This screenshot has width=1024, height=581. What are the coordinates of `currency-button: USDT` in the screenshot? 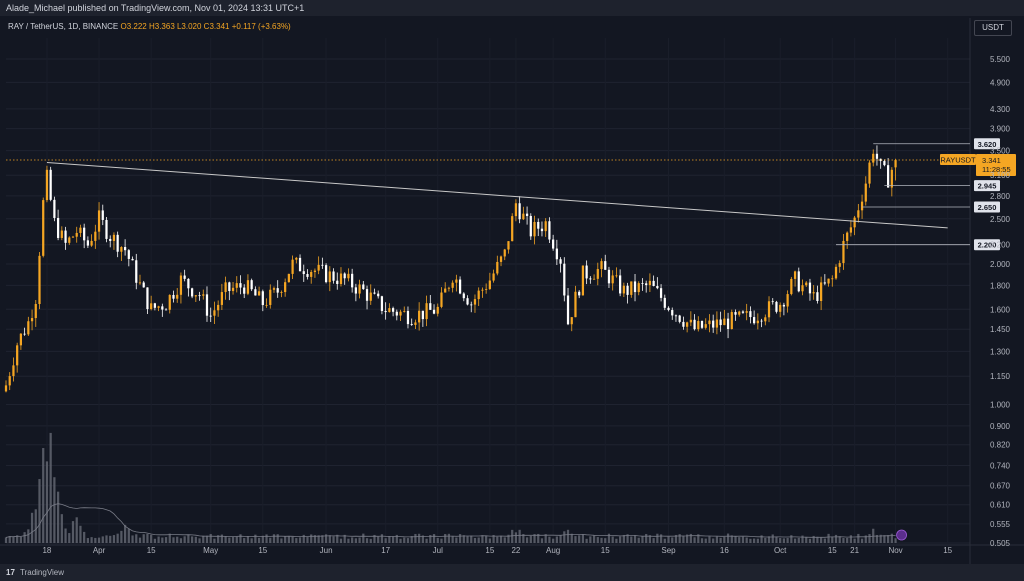 It's located at (993, 28).